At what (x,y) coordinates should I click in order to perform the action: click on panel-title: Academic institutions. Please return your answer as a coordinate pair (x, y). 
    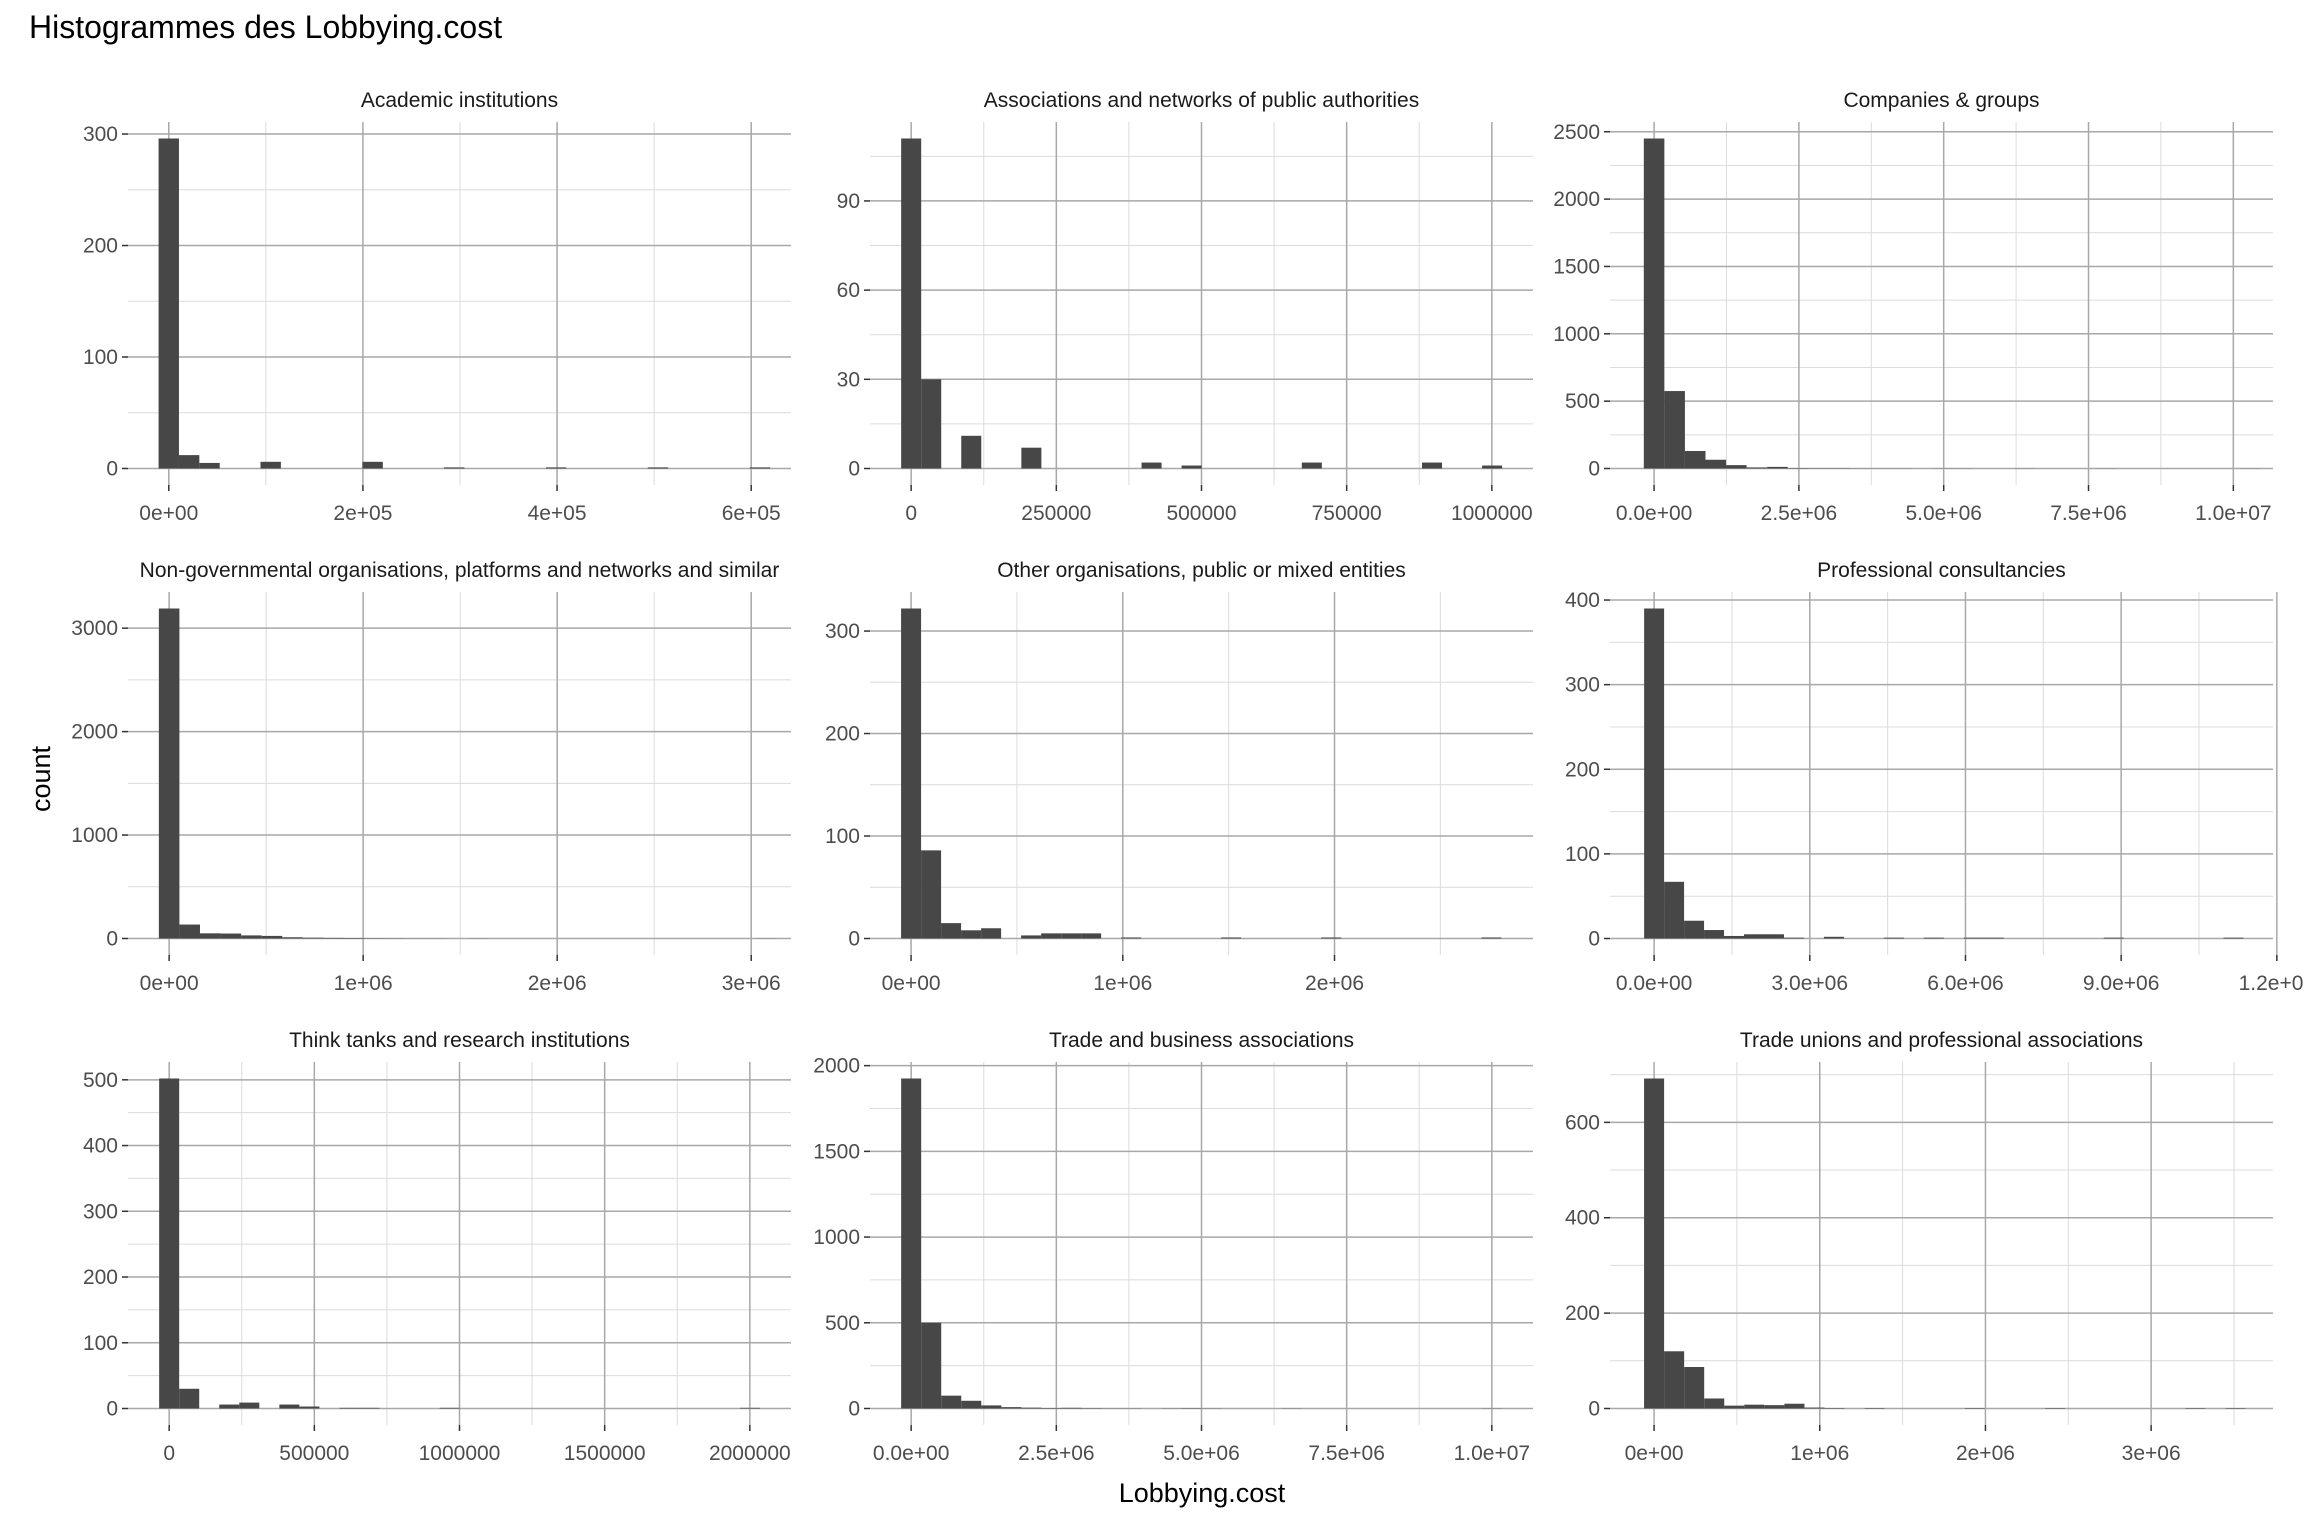
    Looking at the image, I should click on (459, 100).